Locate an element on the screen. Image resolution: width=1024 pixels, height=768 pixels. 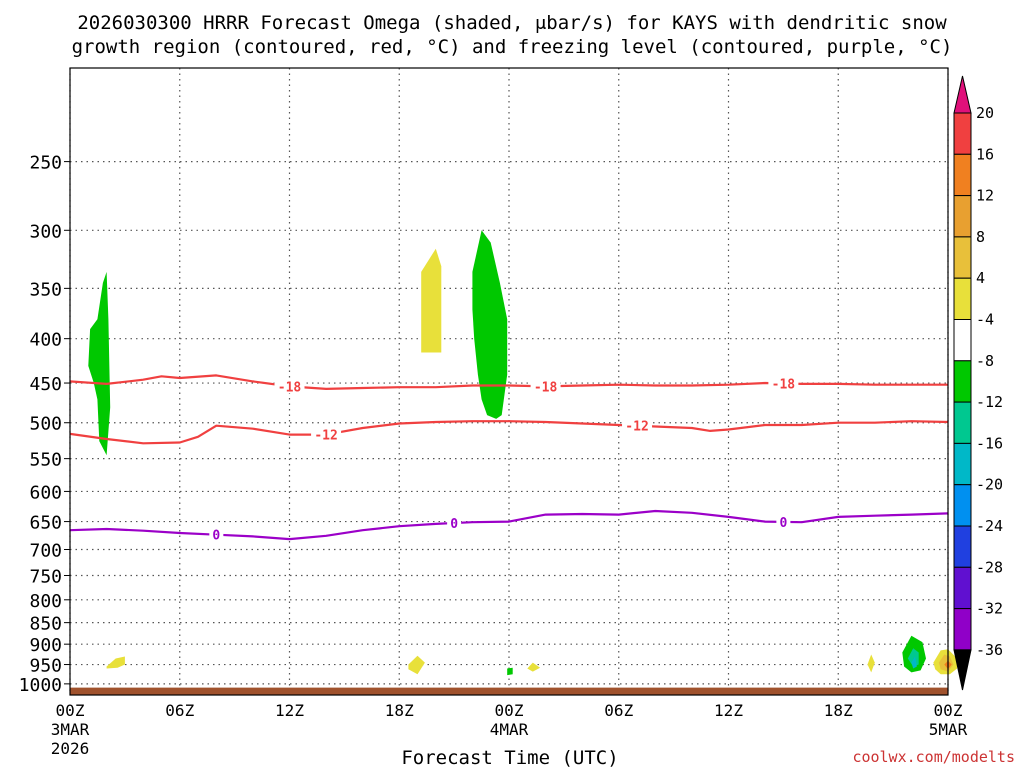
x-tick-year: 2026 is located at coordinates (70, 748).